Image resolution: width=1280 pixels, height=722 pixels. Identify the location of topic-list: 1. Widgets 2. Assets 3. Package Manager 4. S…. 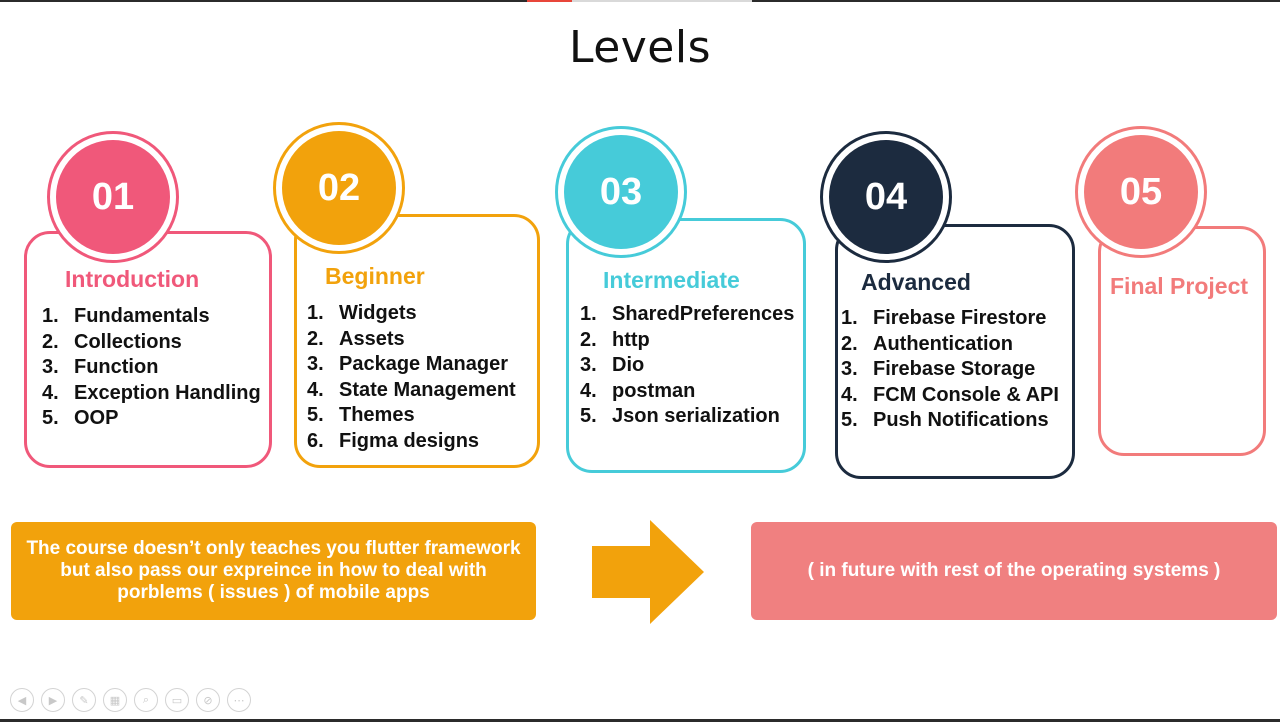
(411, 377).